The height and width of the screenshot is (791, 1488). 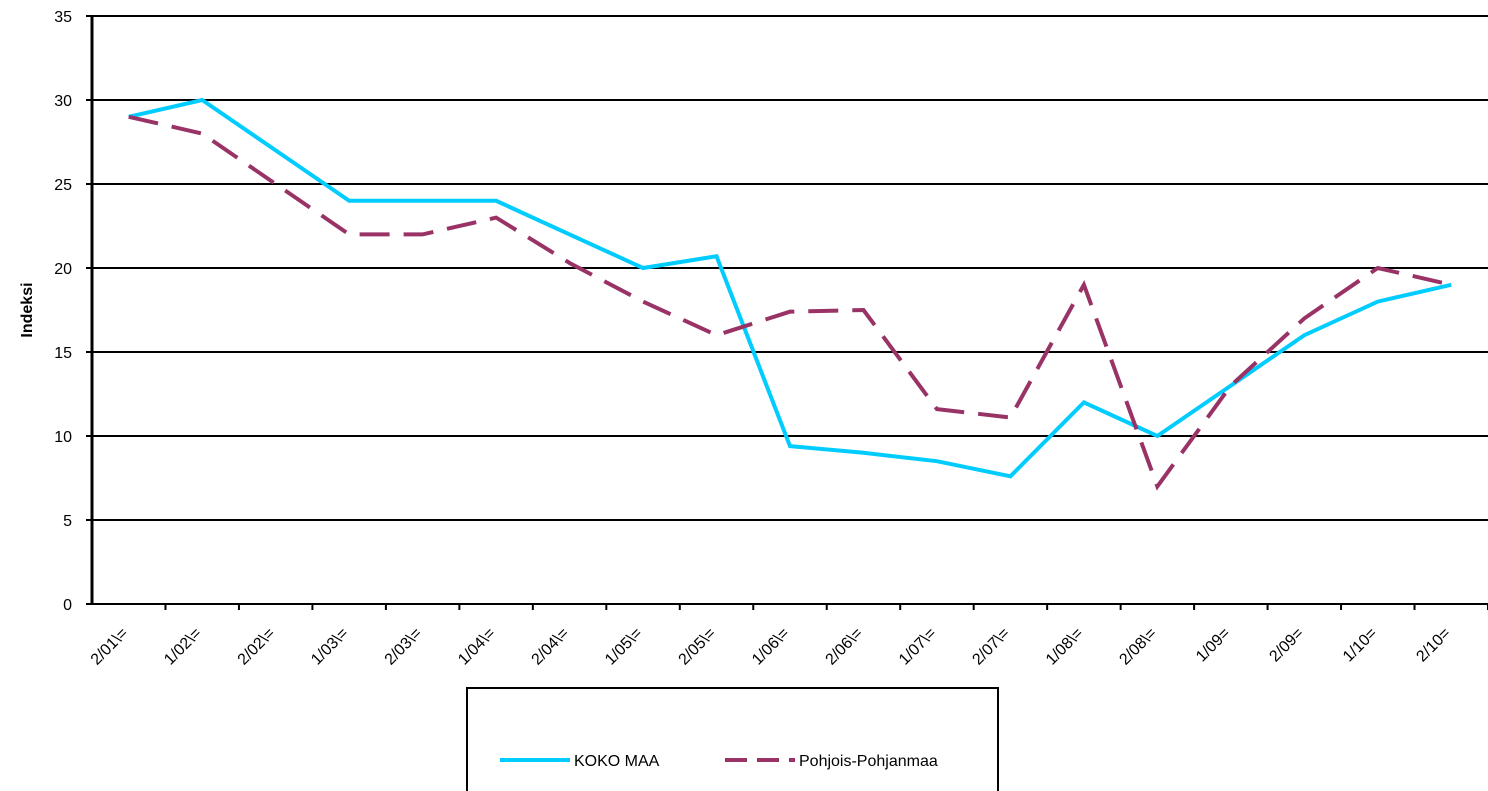 What do you see at coordinates (624, 647) in the screenshot?
I see `x-tick-label: 1/05\=` at bounding box center [624, 647].